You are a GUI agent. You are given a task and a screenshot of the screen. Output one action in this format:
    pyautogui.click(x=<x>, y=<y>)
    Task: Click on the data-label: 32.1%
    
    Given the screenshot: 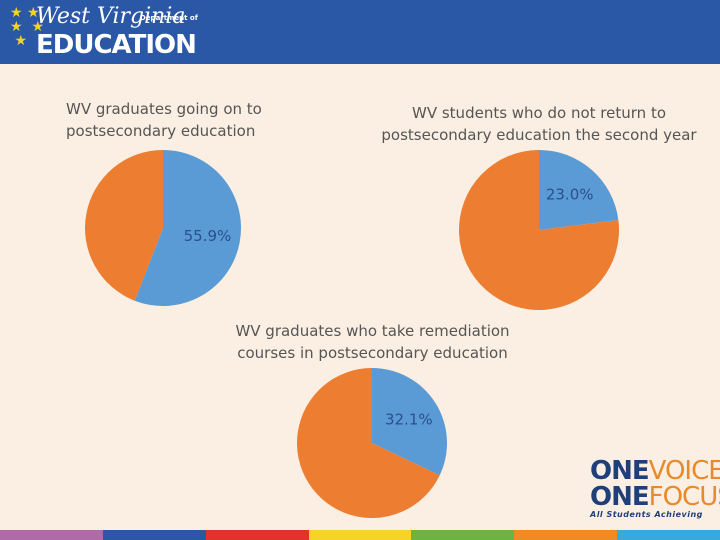 What is the action you would take?
    pyautogui.click(x=409, y=419)
    